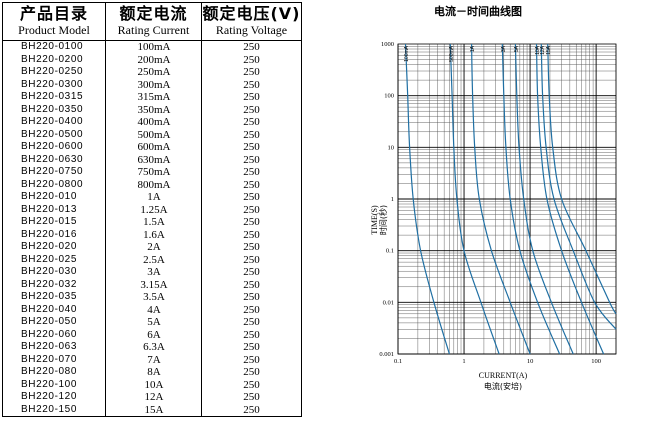 The height and width of the screenshot is (429, 650). What do you see at coordinates (152, 297) in the screenshot?
I see `table-row: BH220-035 3.5A 250` at bounding box center [152, 297].